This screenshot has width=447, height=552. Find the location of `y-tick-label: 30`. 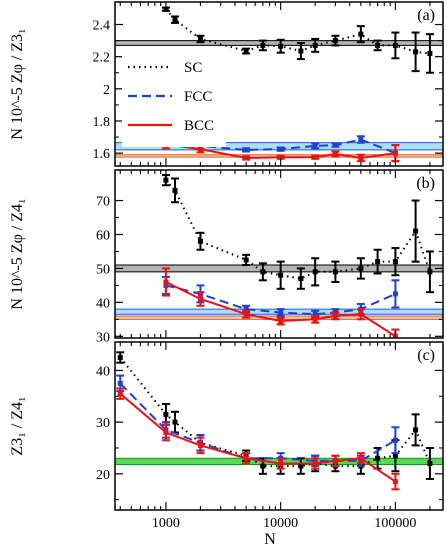

y-tick-label: 30 is located at coordinates (103, 337).